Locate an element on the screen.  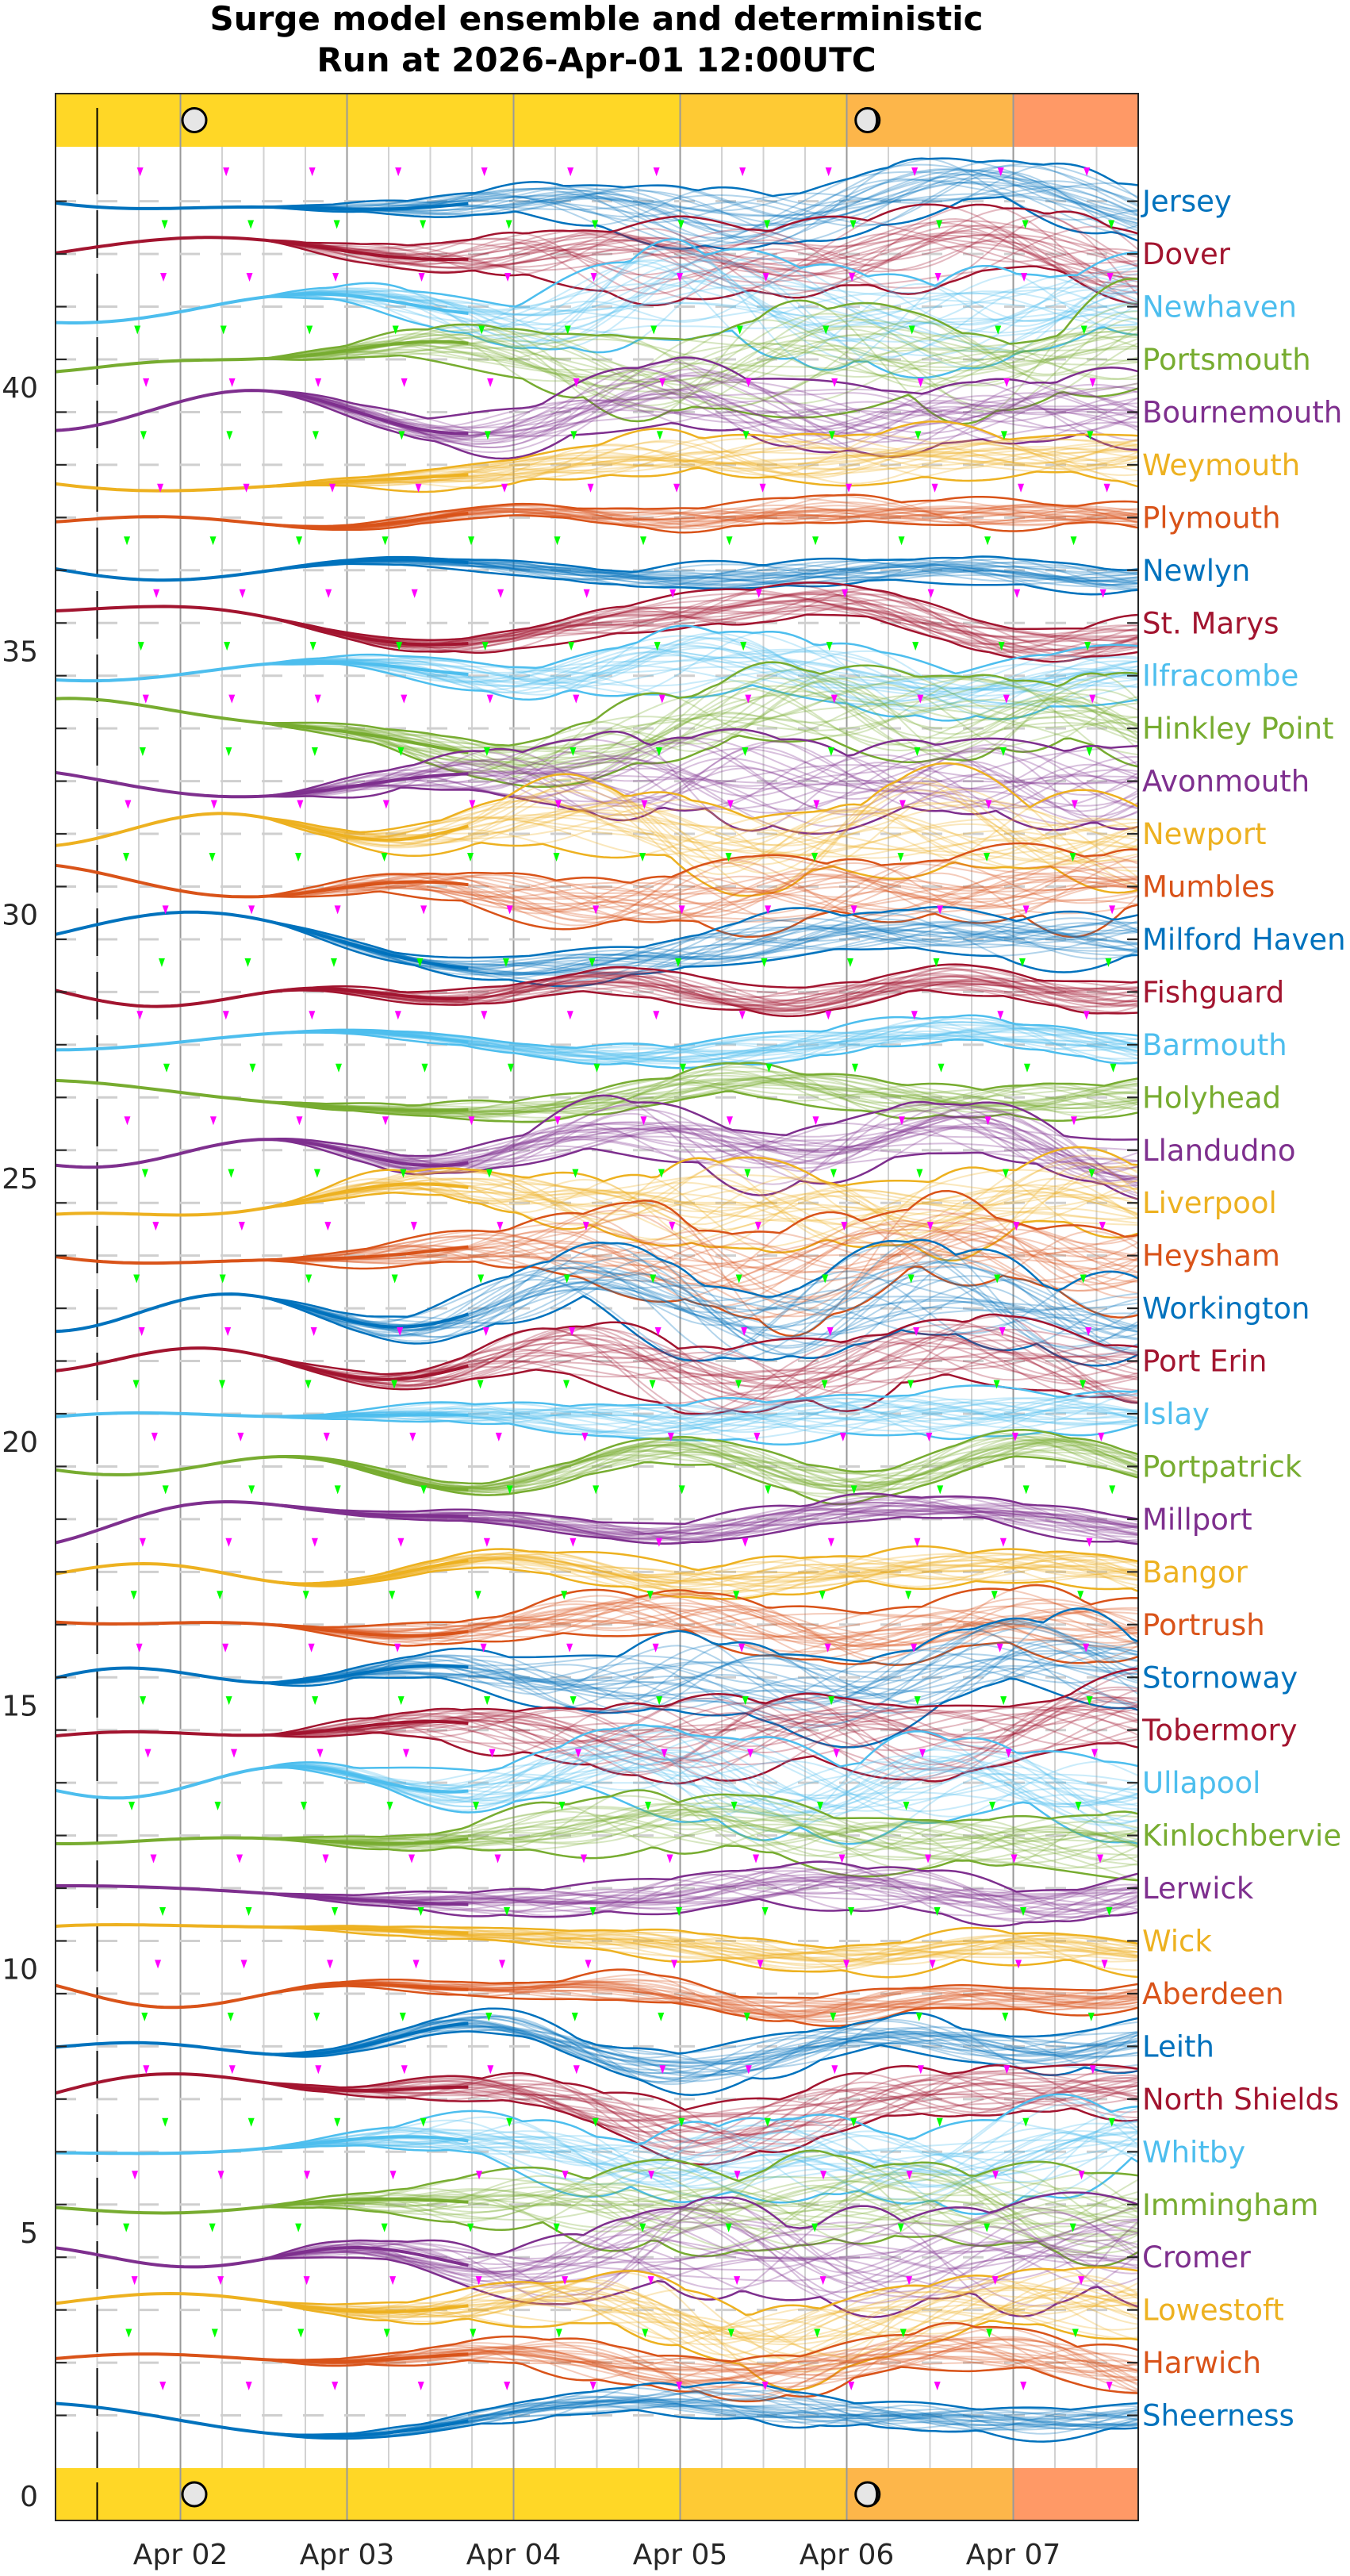
station-label: Tobermory is located at coordinates (1219, 1731).